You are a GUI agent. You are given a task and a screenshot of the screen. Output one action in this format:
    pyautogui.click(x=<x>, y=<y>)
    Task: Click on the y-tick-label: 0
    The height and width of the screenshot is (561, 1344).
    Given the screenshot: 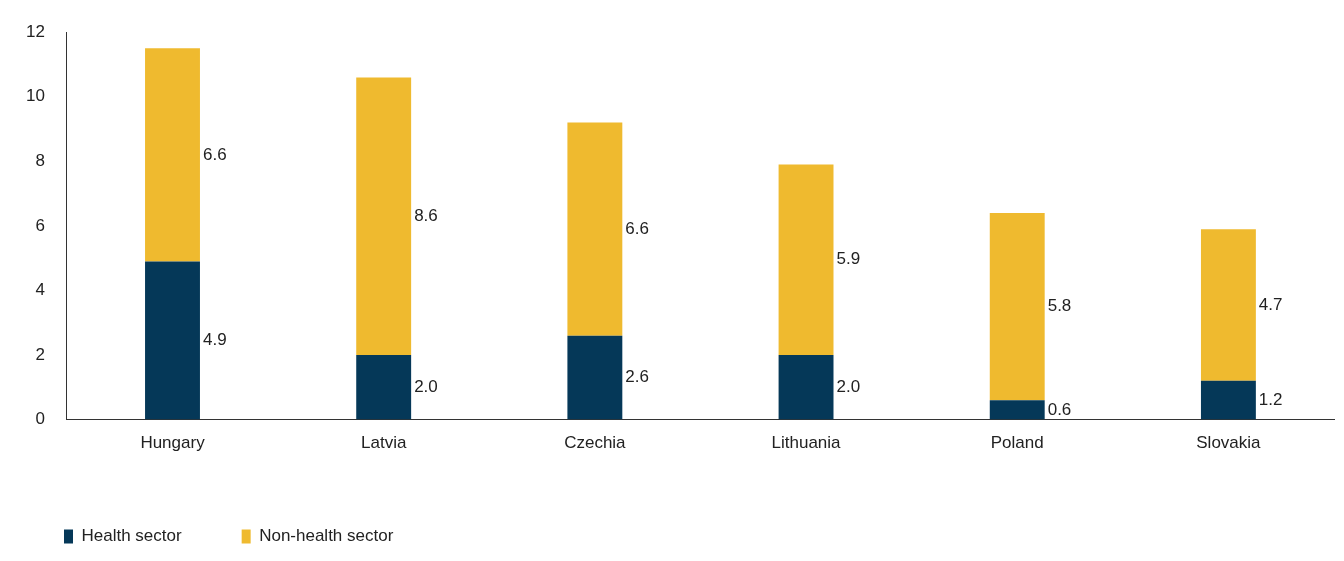 What is the action you would take?
    pyautogui.click(x=40, y=419)
    